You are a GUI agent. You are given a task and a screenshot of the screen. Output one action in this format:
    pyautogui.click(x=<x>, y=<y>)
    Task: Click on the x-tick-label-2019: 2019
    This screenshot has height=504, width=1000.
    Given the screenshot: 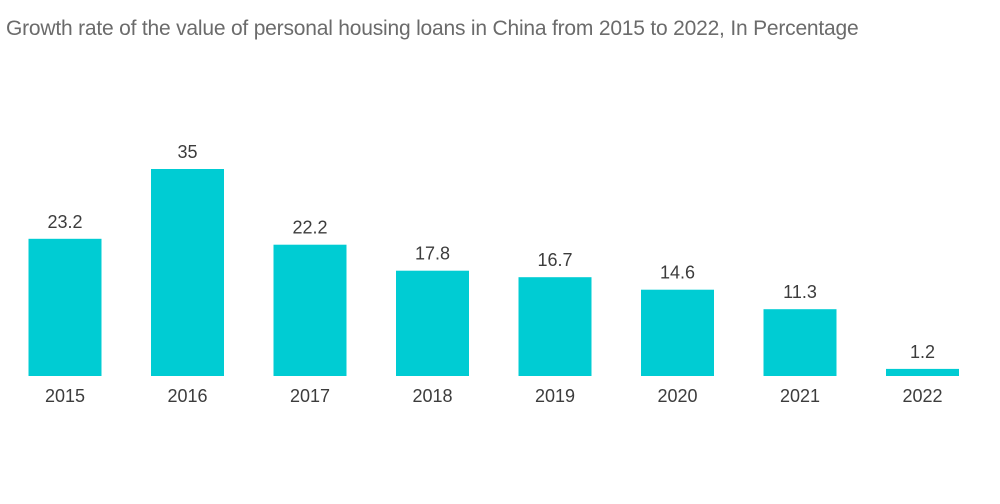 What is the action you would take?
    pyautogui.click(x=555, y=396)
    